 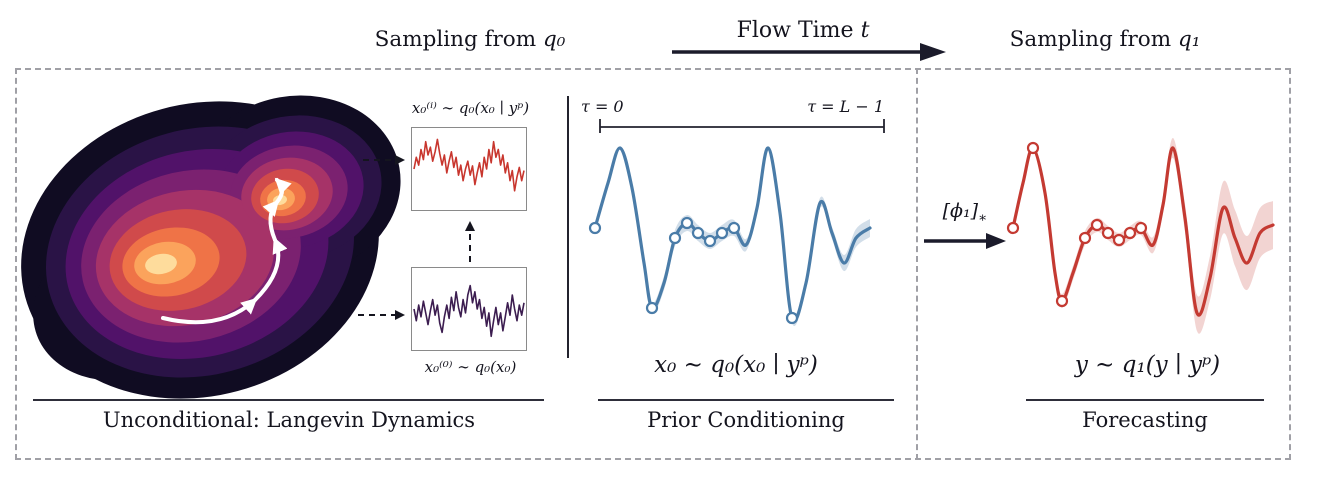 I want to click on pushforward-label: [ϕ₁]∗, so click(x=965, y=213).